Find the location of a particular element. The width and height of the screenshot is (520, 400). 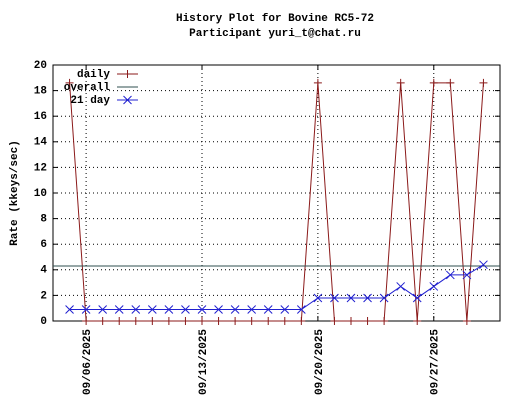

series-line is located at coordinates (276, 287).